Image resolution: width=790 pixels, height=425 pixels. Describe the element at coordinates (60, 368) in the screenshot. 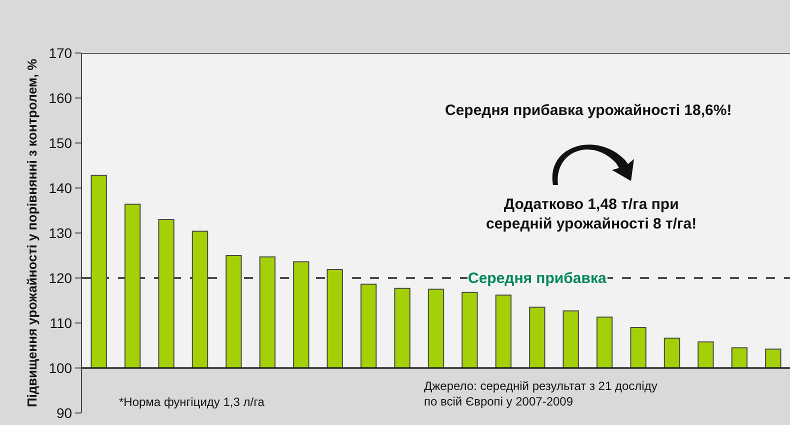

I see `y-tick-label: 100` at that location.